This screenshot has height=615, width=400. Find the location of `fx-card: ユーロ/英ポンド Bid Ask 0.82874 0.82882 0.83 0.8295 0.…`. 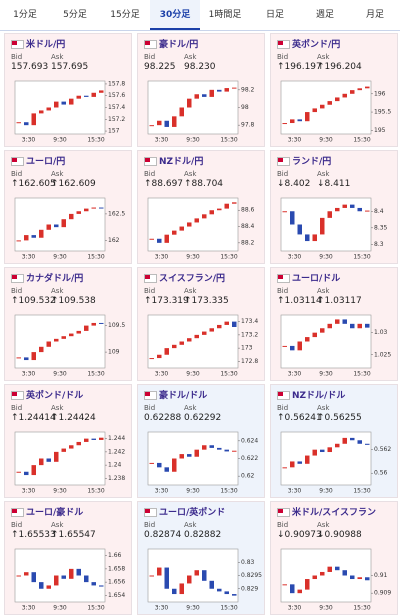

fx-card: ユーロ/英ポンド Bid Ask 0.82874 0.82882 0.83 0.8295 0.… is located at coordinates (201, 558).